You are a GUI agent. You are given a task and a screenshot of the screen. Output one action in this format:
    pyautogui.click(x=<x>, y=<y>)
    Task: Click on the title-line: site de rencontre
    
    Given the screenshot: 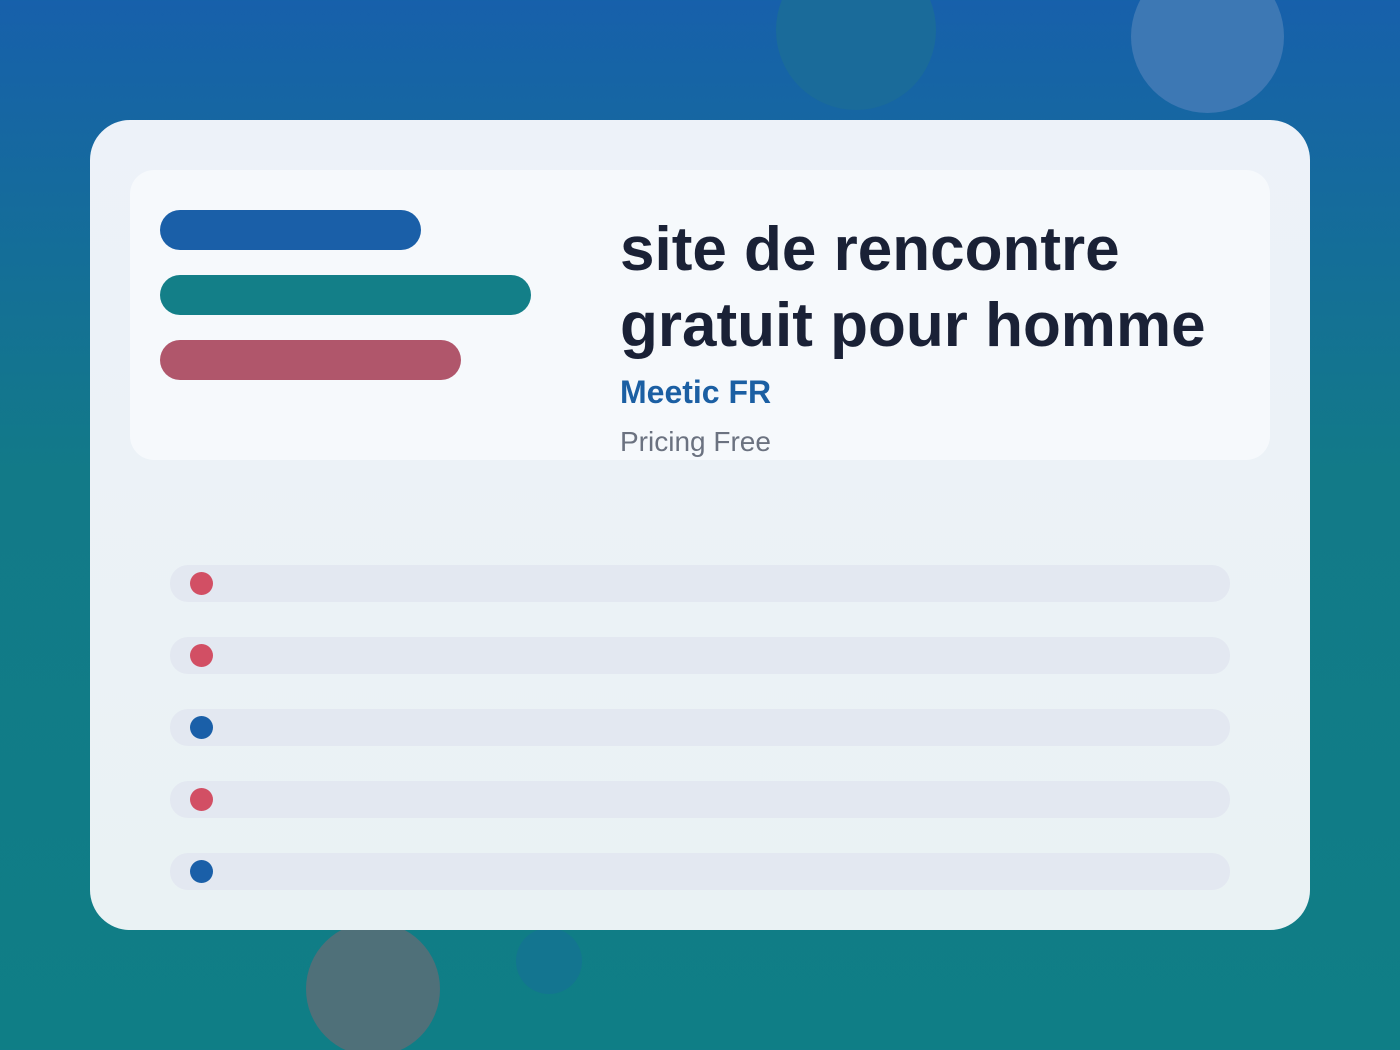 What is the action you would take?
    pyautogui.click(x=870, y=249)
    